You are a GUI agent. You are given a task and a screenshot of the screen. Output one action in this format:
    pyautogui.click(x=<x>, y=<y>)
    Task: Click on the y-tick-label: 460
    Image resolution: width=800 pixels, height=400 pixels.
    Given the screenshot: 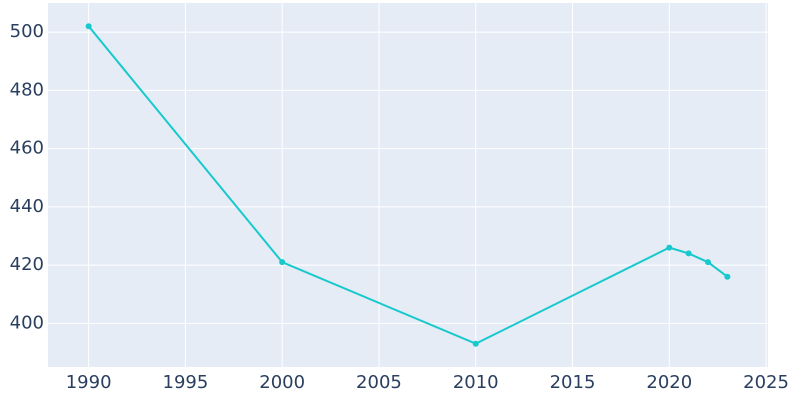 What is the action you would take?
    pyautogui.click(x=27, y=148)
    